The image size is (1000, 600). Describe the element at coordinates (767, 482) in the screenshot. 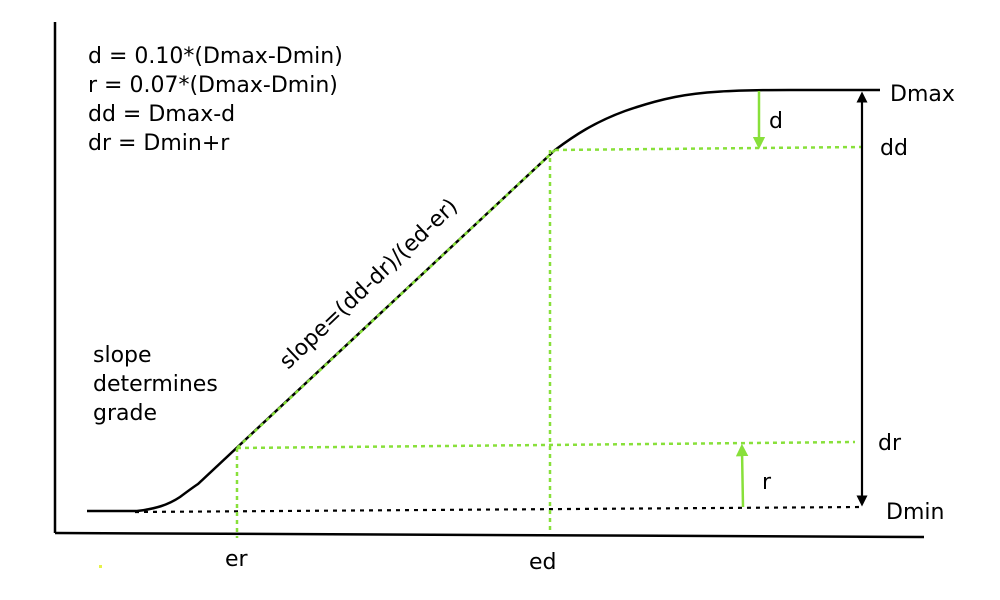

I see `r-label: r` at that location.